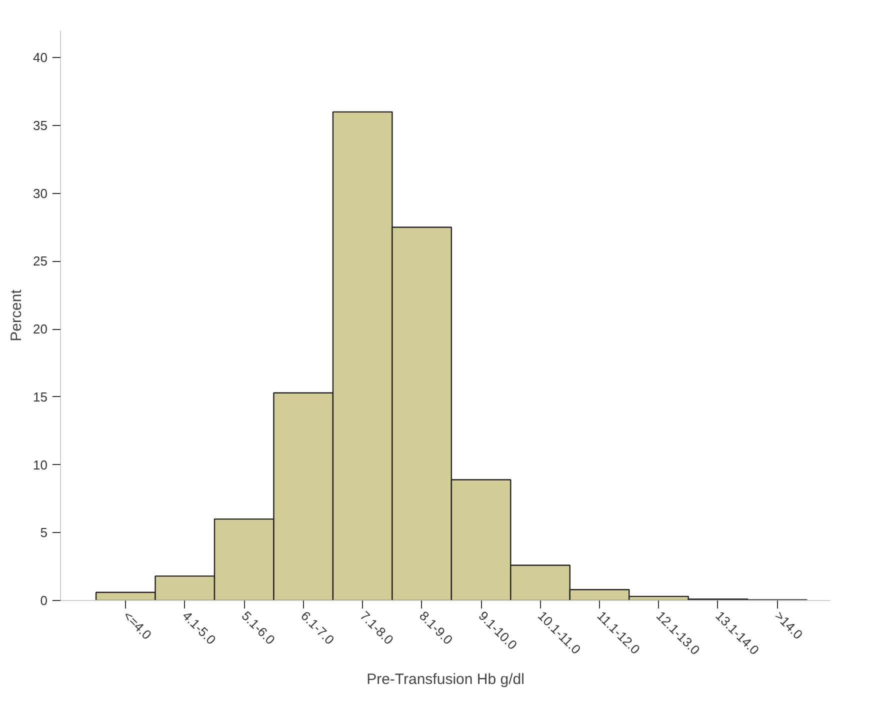 This screenshot has height=710, width=877. Describe the element at coordinates (40, 193) in the screenshot. I see `y-tick-label: 30` at that location.